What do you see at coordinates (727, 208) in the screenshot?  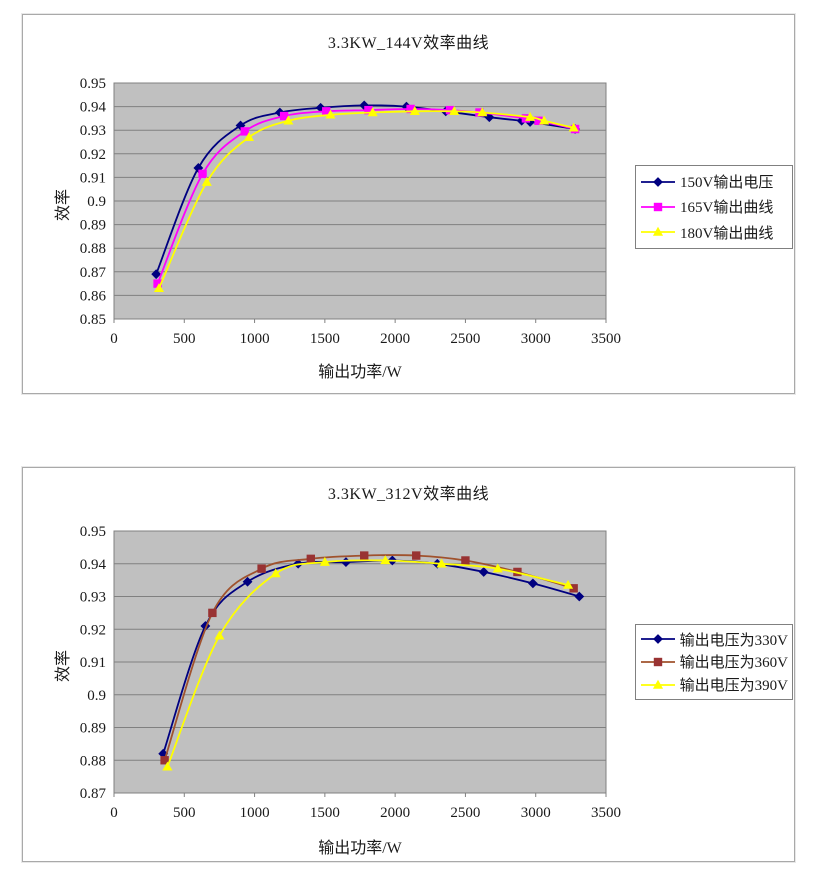 I see `legend-label: 165V输出曲线` at bounding box center [727, 208].